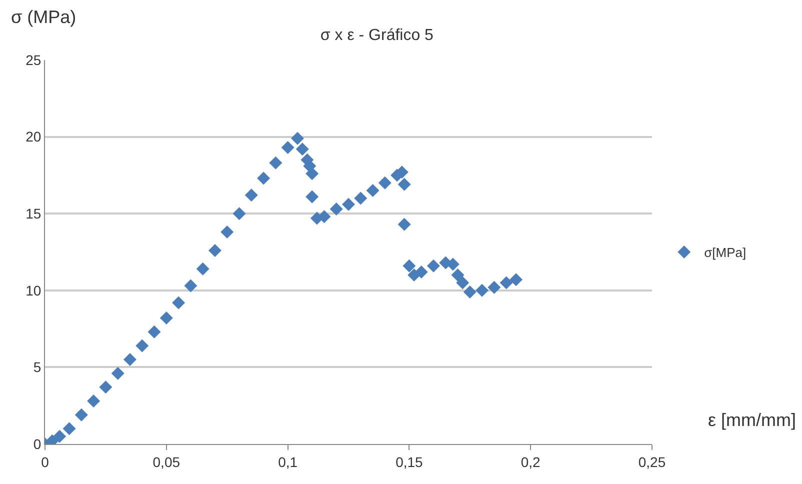  What do you see at coordinates (752, 420) in the screenshot?
I see `x-axis-title: ε [mm/mm]` at bounding box center [752, 420].